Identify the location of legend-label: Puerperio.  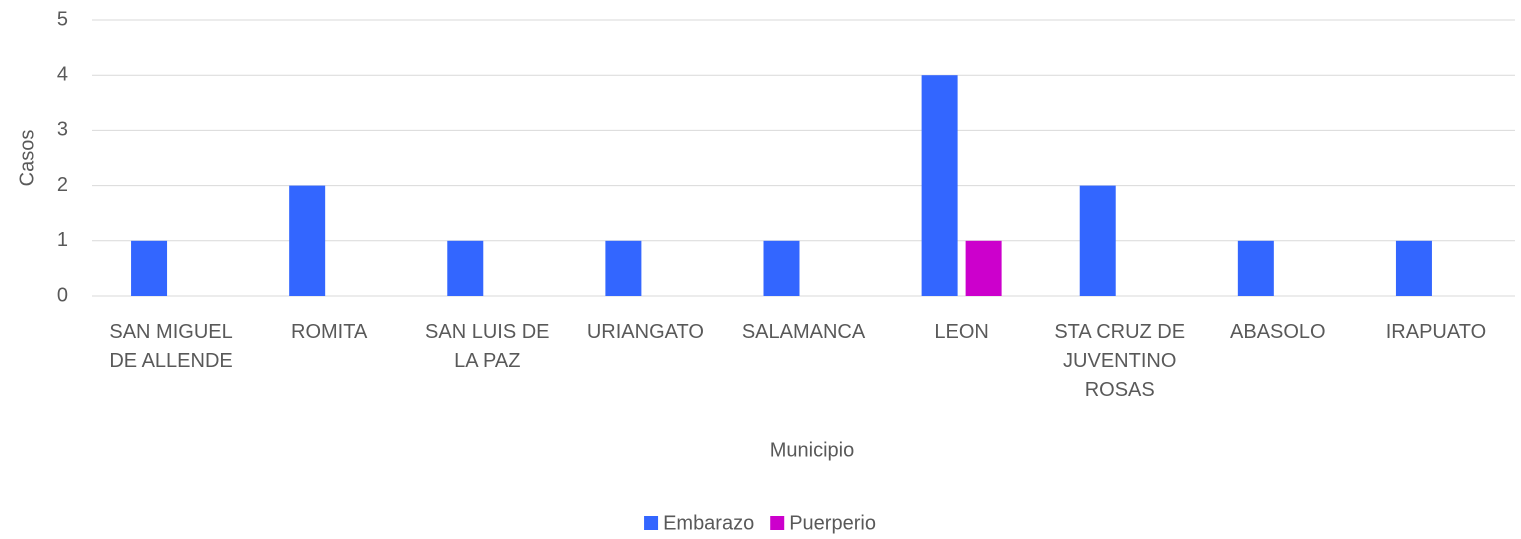
(832, 523).